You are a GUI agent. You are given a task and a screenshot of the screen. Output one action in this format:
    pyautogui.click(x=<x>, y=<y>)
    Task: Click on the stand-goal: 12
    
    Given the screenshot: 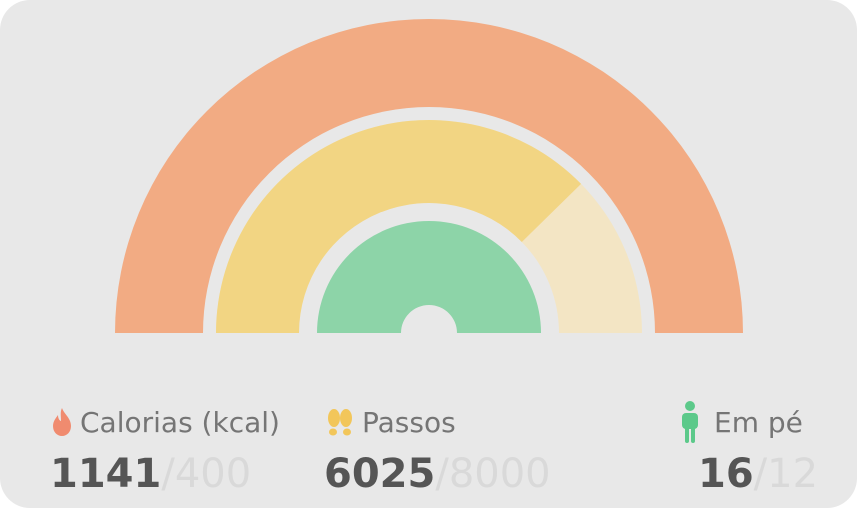 What is the action you would take?
    pyautogui.click(x=793, y=474)
    